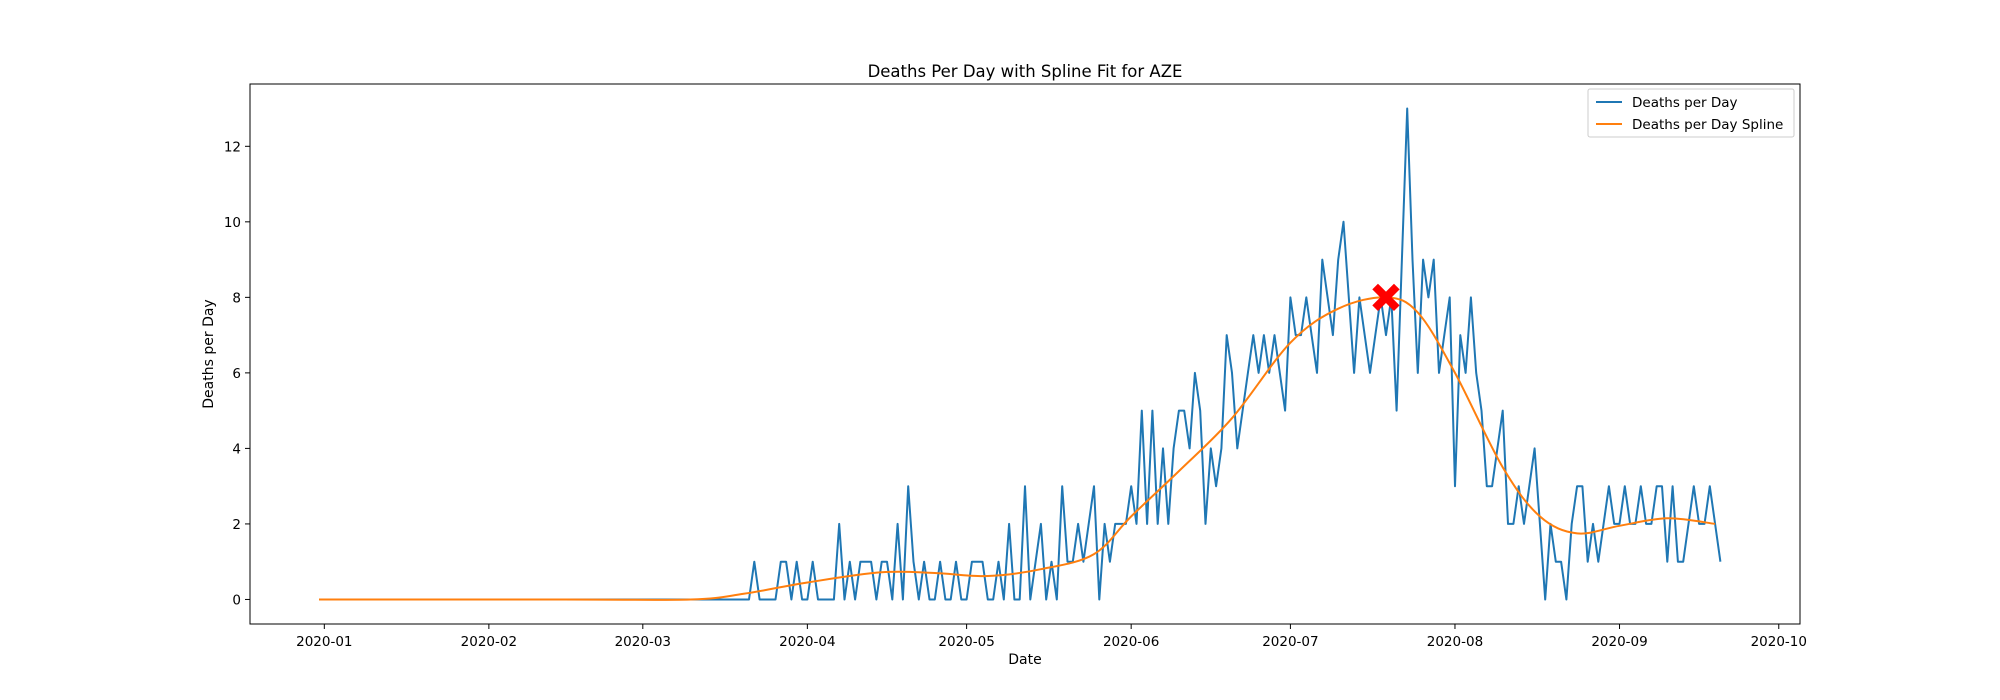  I want to click on y-tick-label: 12, so click(232, 147).